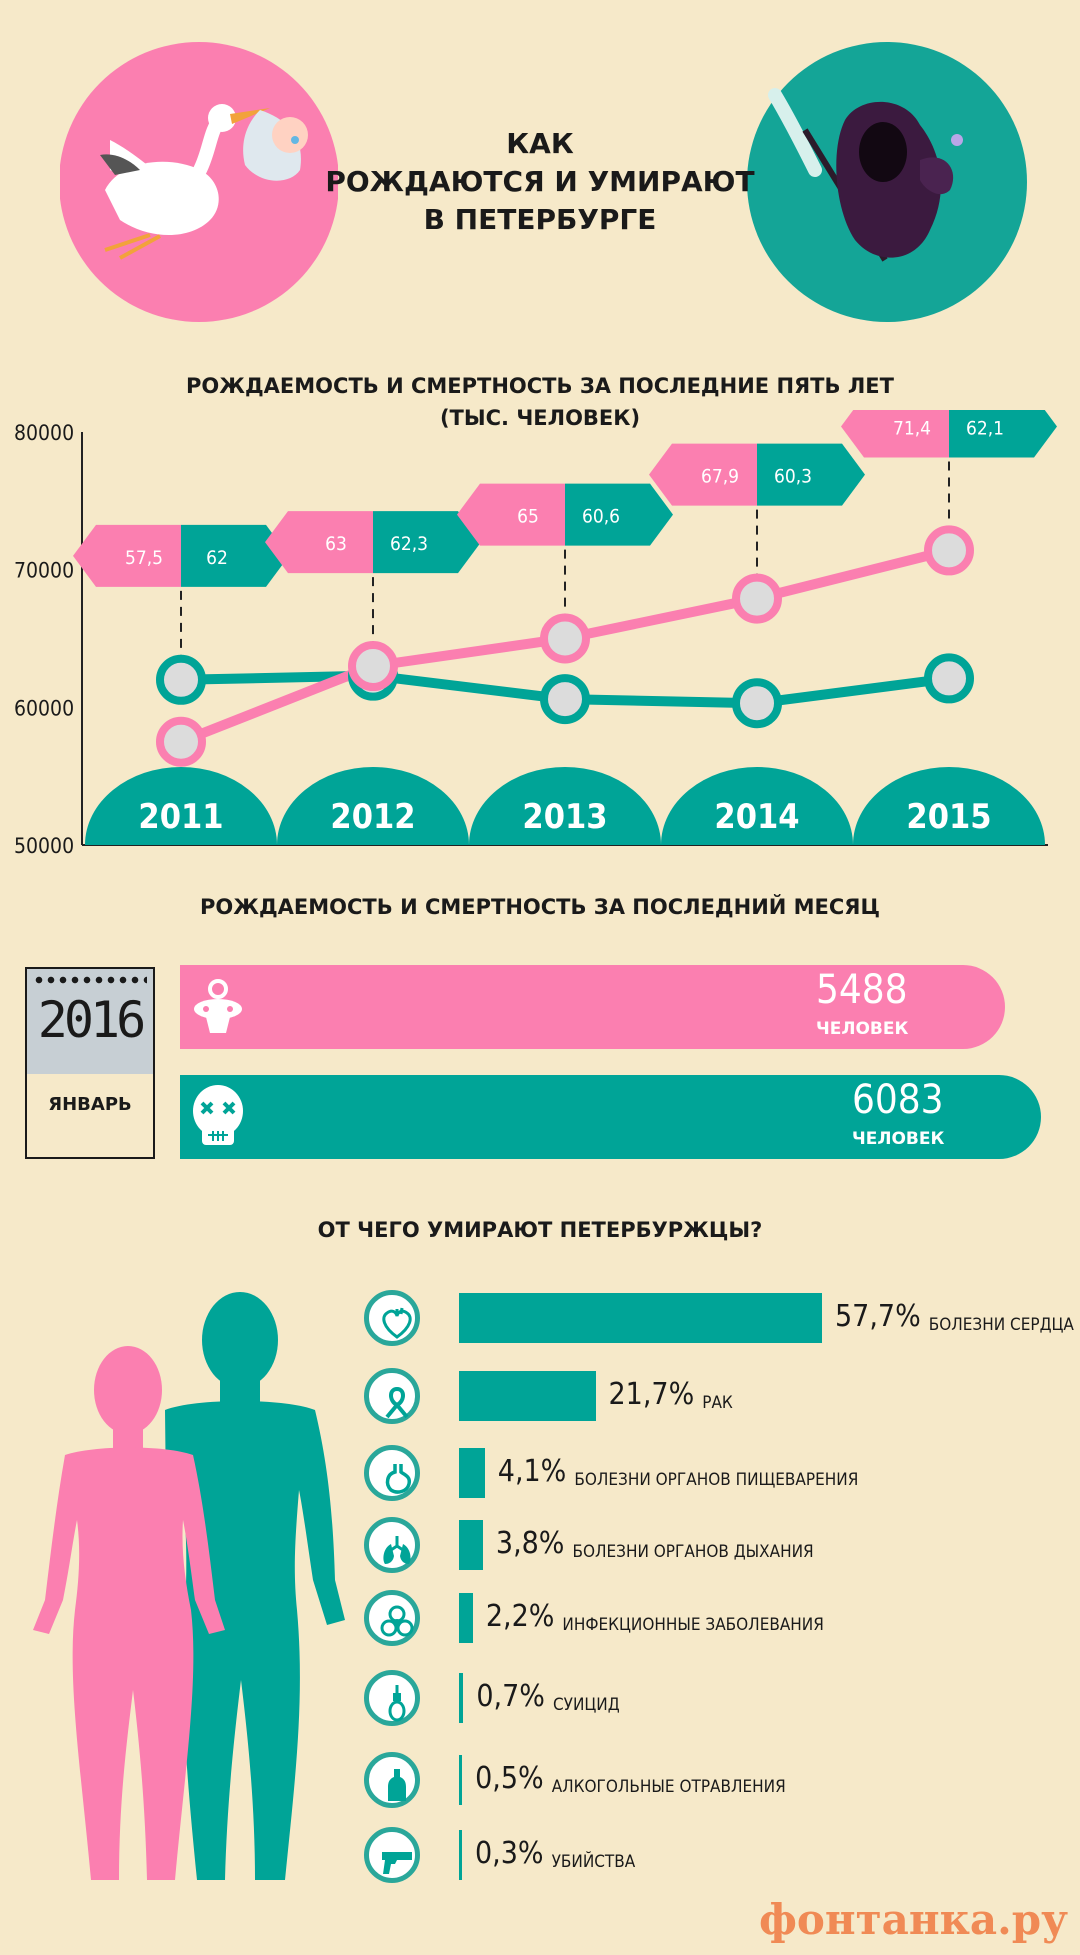 The width and height of the screenshot is (1080, 1955). I want to click on cause-name-label: БОЛЕЗНИ СЕРДЦА, so click(1001, 1325).